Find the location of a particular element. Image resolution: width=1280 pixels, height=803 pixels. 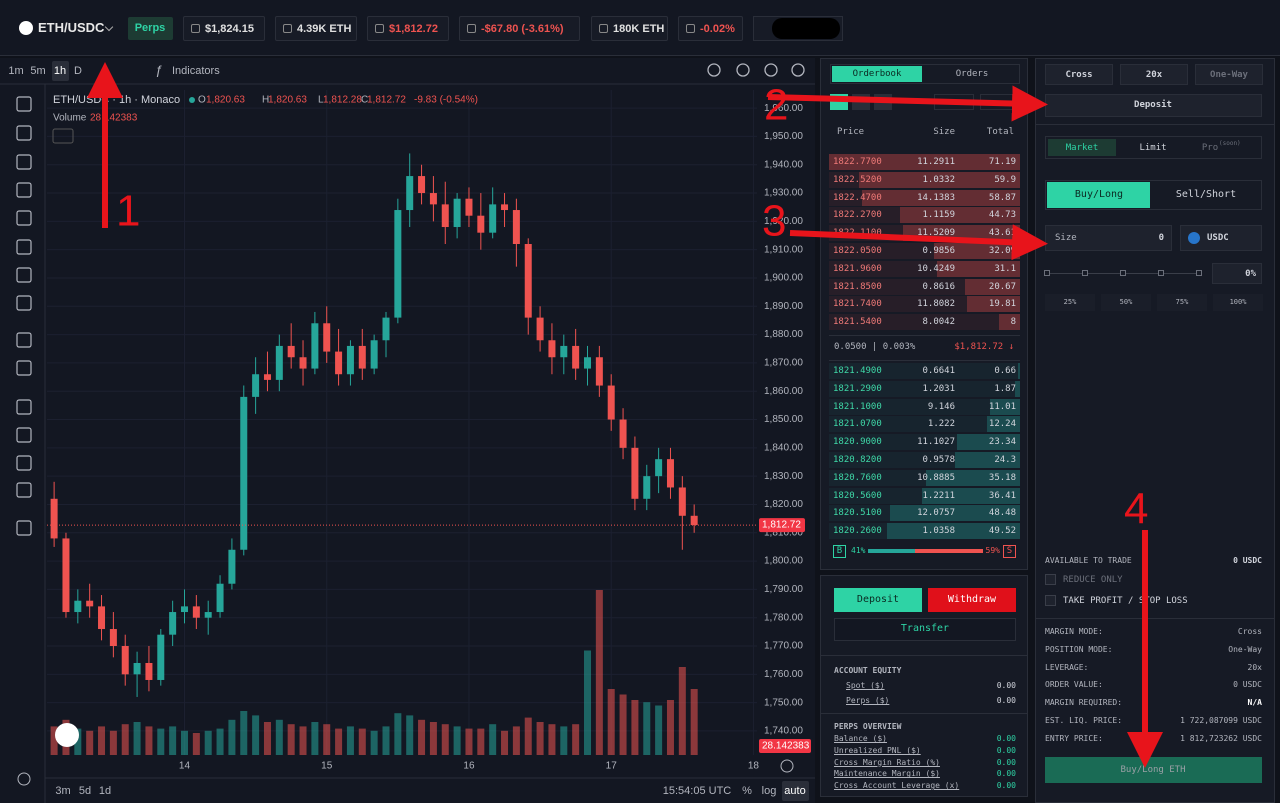

deposit-button is located at coordinates (878, 600).